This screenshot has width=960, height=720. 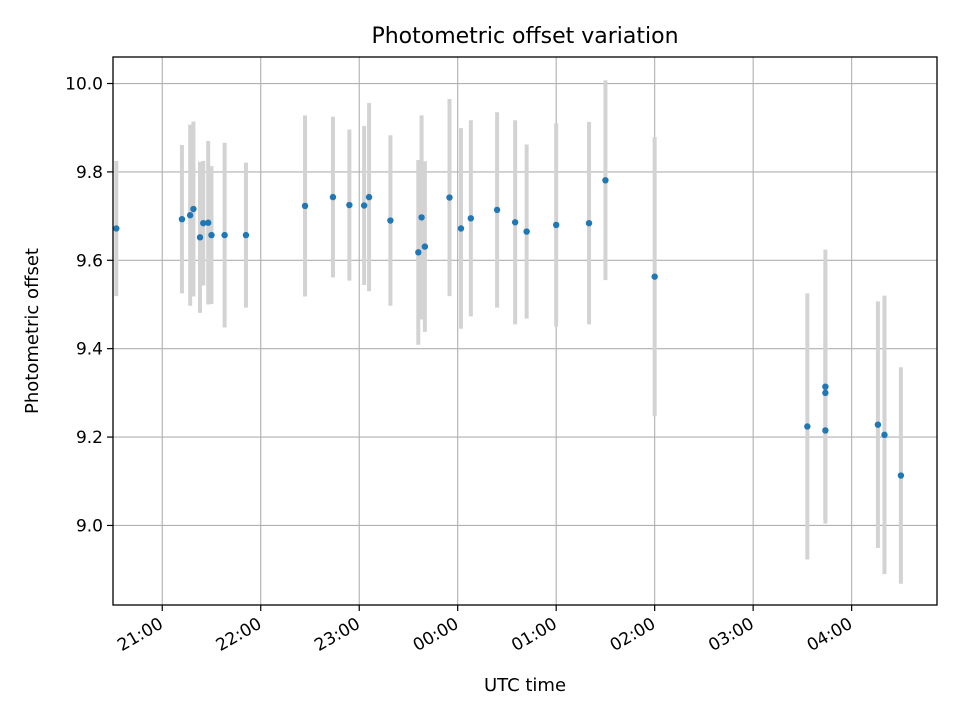 I want to click on x-axis-label: UTC time, so click(x=525, y=685).